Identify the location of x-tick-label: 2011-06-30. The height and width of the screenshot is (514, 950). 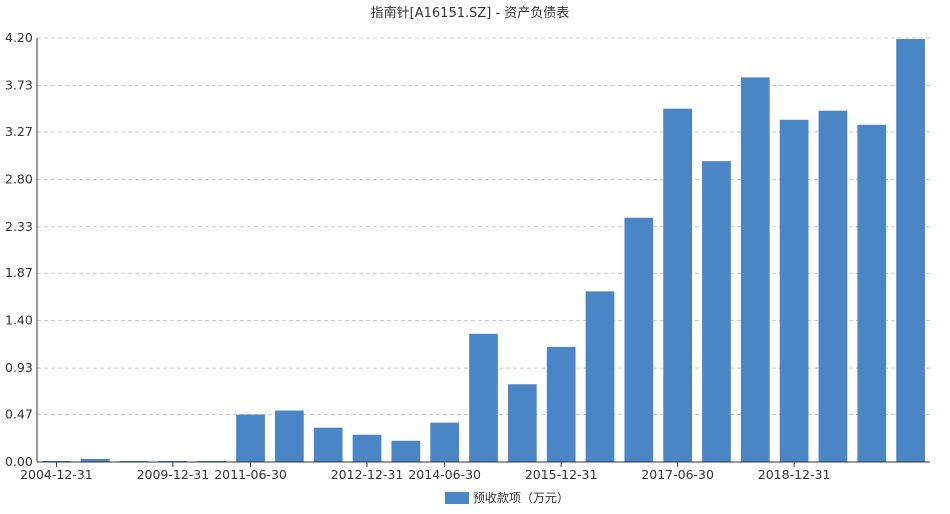
(250, 474).